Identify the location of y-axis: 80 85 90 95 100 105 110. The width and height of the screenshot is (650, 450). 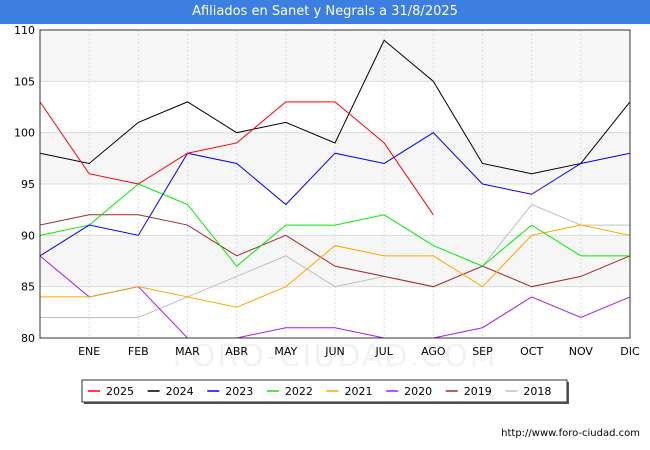
(24, 184).